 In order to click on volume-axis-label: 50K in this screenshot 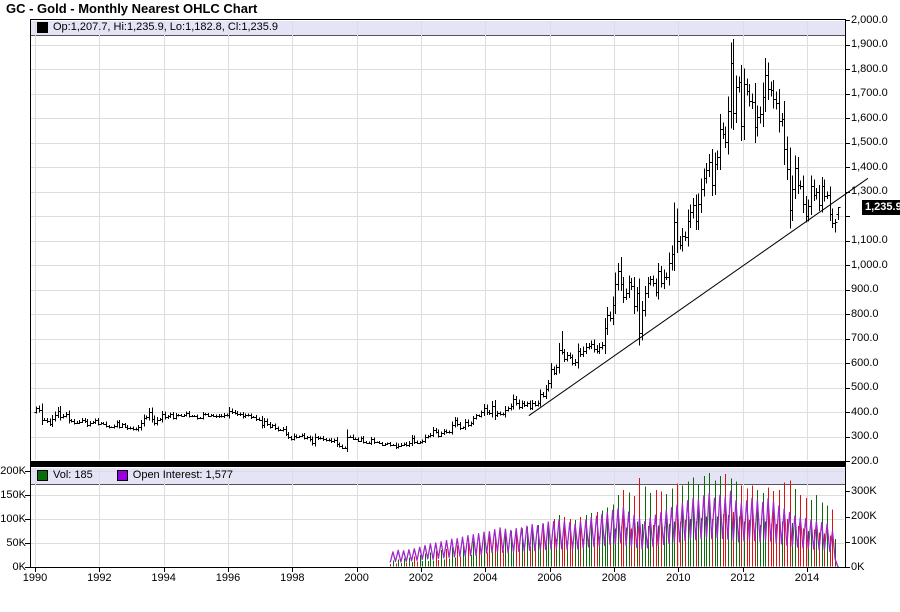, I will do `click(16, 542)`.